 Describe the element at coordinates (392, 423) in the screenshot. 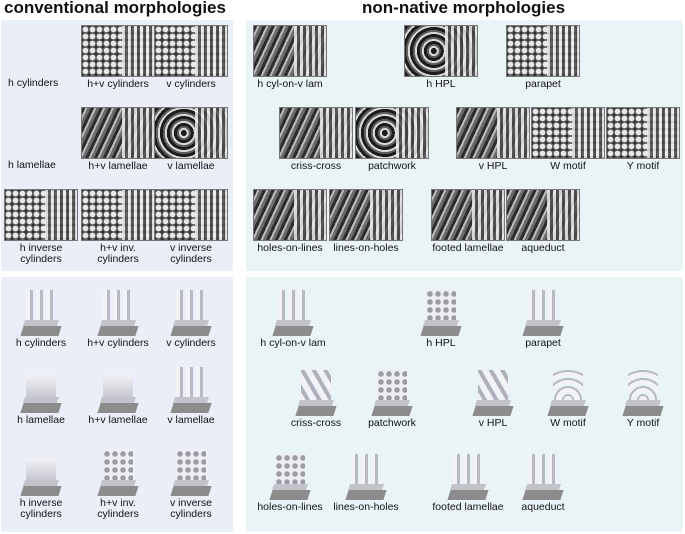

I see `model-caption: patchwork` at that location.